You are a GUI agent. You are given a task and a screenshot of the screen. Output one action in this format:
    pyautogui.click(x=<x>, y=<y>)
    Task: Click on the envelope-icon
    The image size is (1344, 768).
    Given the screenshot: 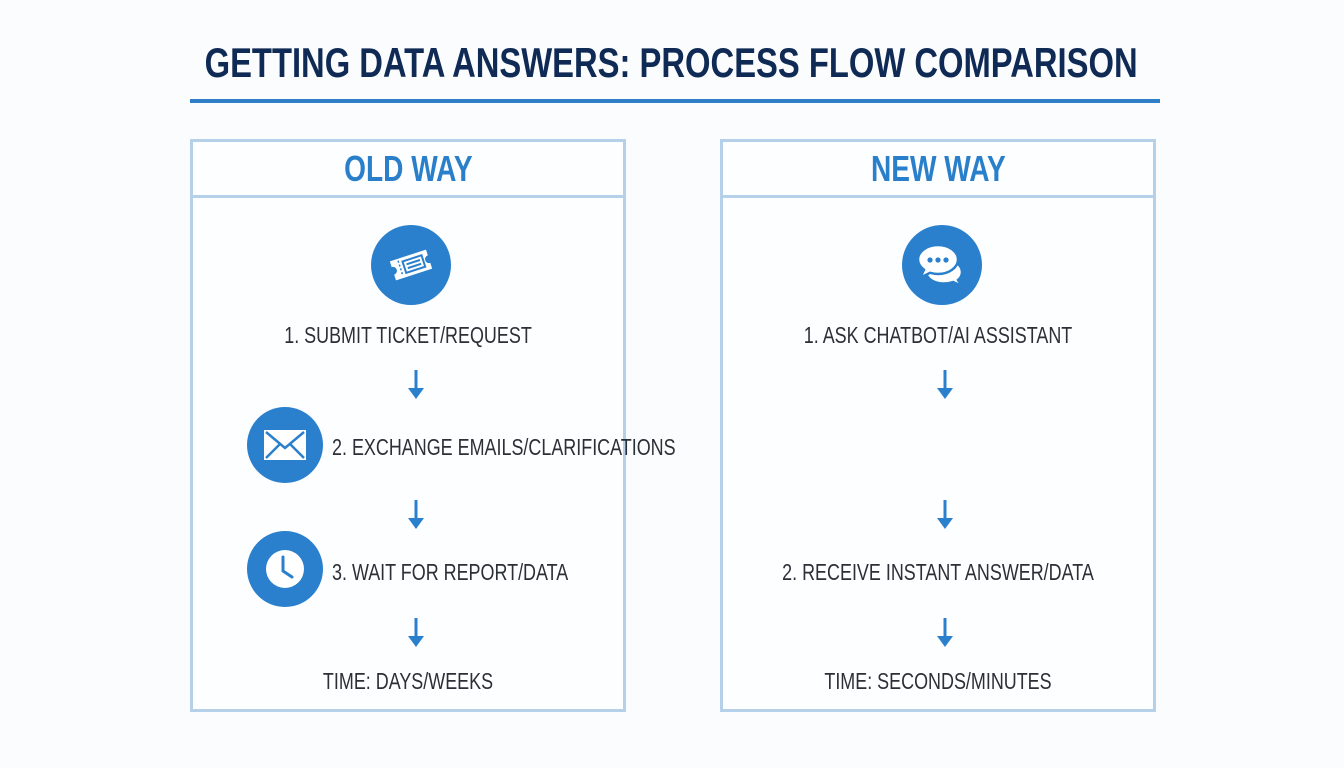 What is the action you would take?
    pyautogui.click(x=285, y=445)
    